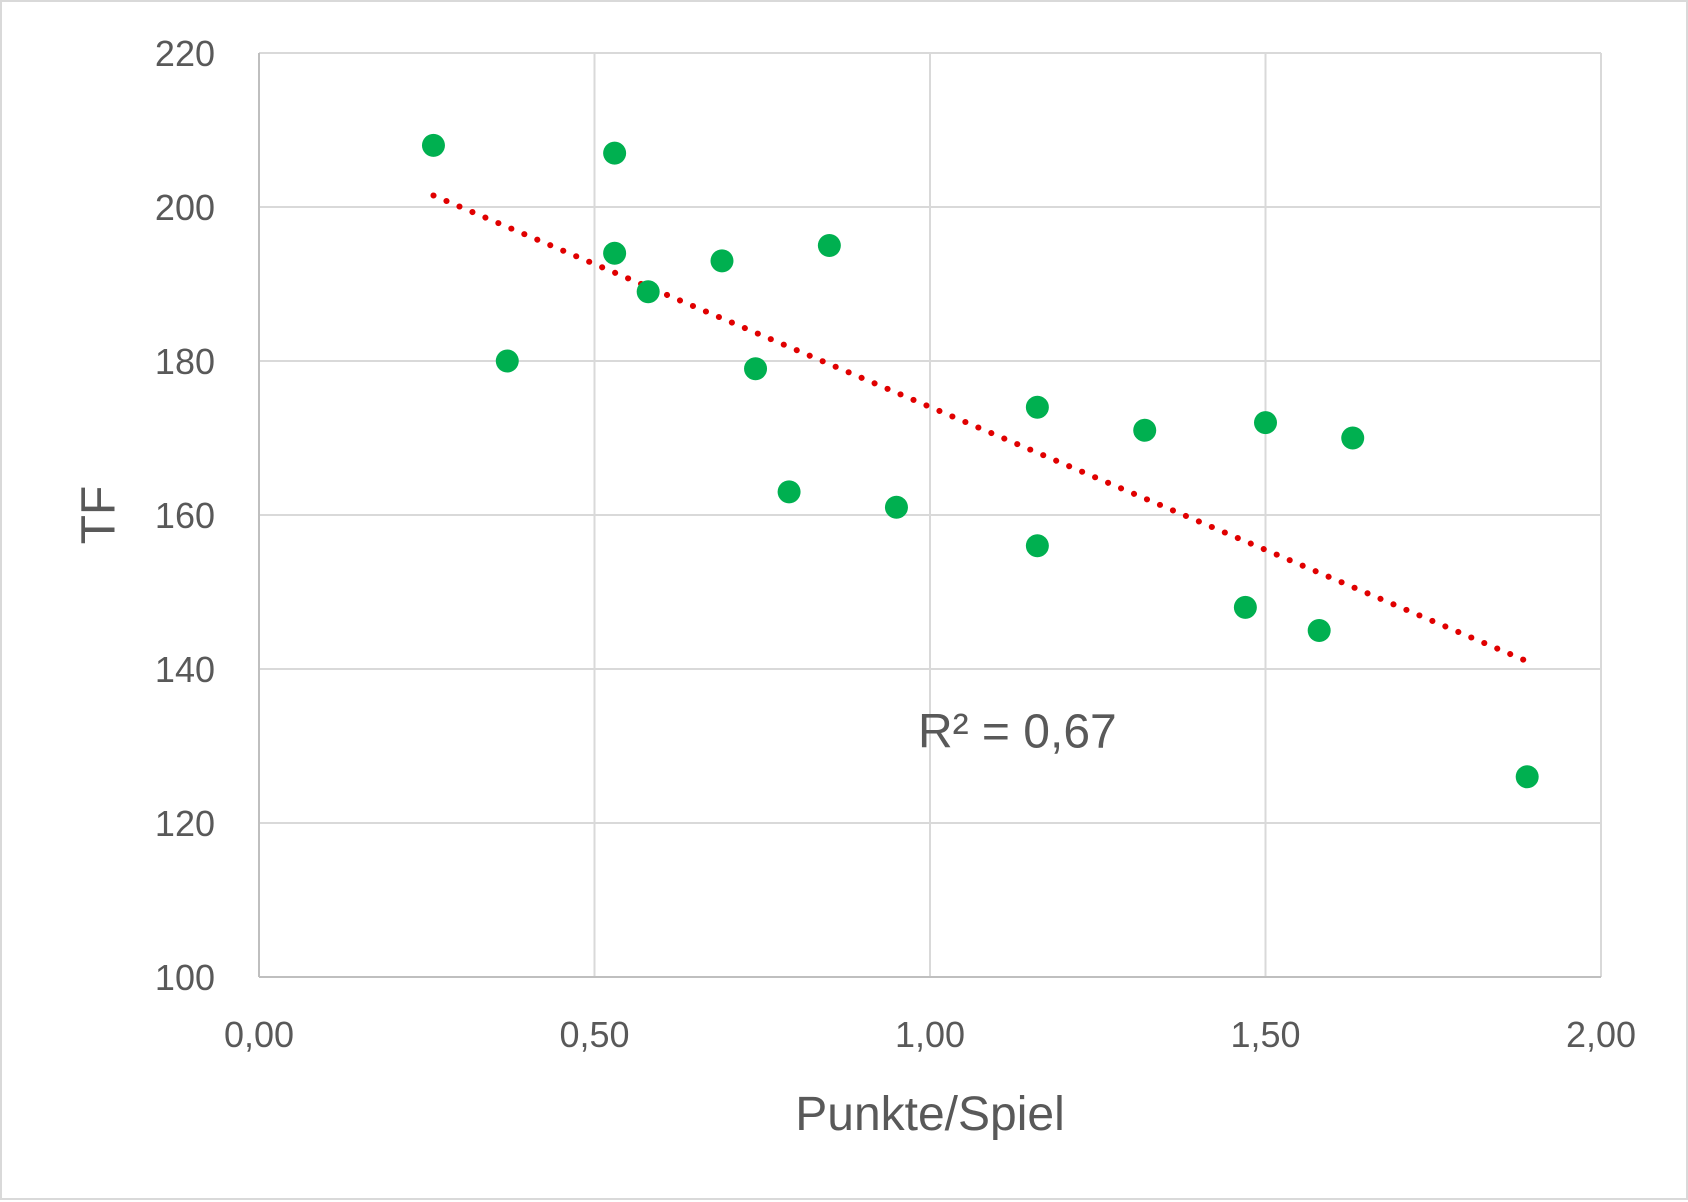 The height and width of the screenshot is (1202, 1688). Describe the element at coordinates (185, 361) in the screenshot. I see `y-tick-label: 180` at that location.